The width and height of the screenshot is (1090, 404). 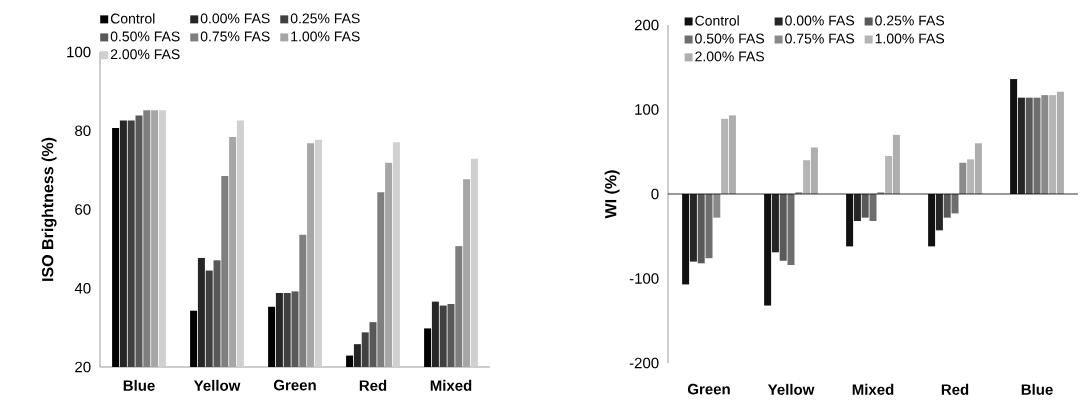 I want to click on y-tick-label: -200, so click(x=644, y=363).